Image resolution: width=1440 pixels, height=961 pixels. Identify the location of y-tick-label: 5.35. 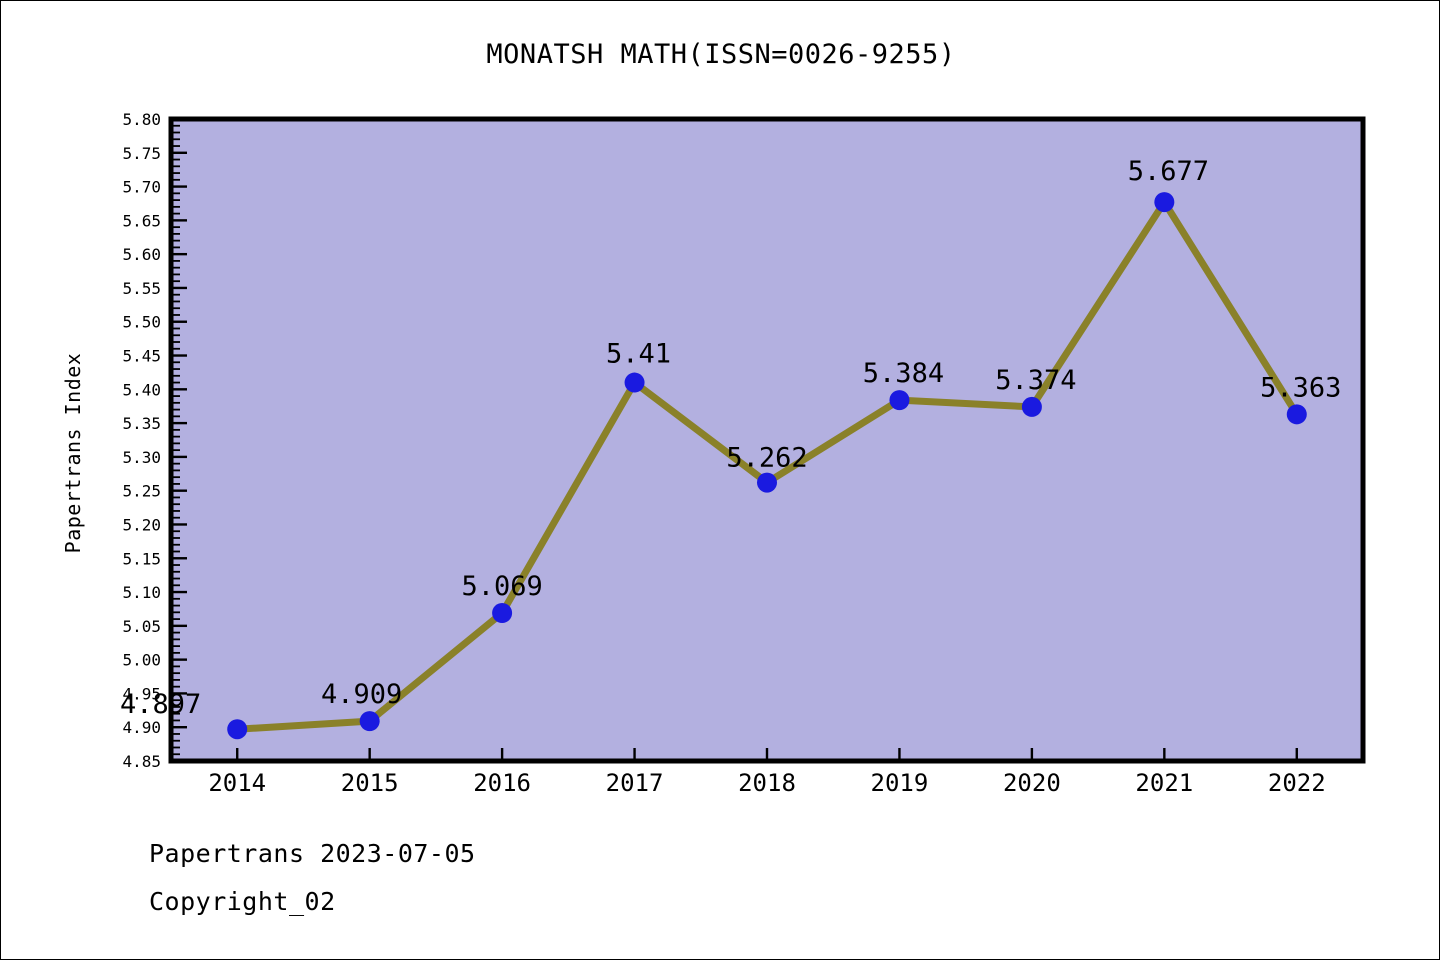
(141, 423).